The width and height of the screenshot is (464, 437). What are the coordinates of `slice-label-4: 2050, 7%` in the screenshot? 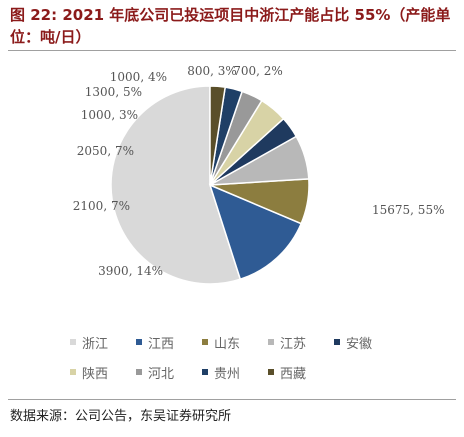 It's located at (105, 151).